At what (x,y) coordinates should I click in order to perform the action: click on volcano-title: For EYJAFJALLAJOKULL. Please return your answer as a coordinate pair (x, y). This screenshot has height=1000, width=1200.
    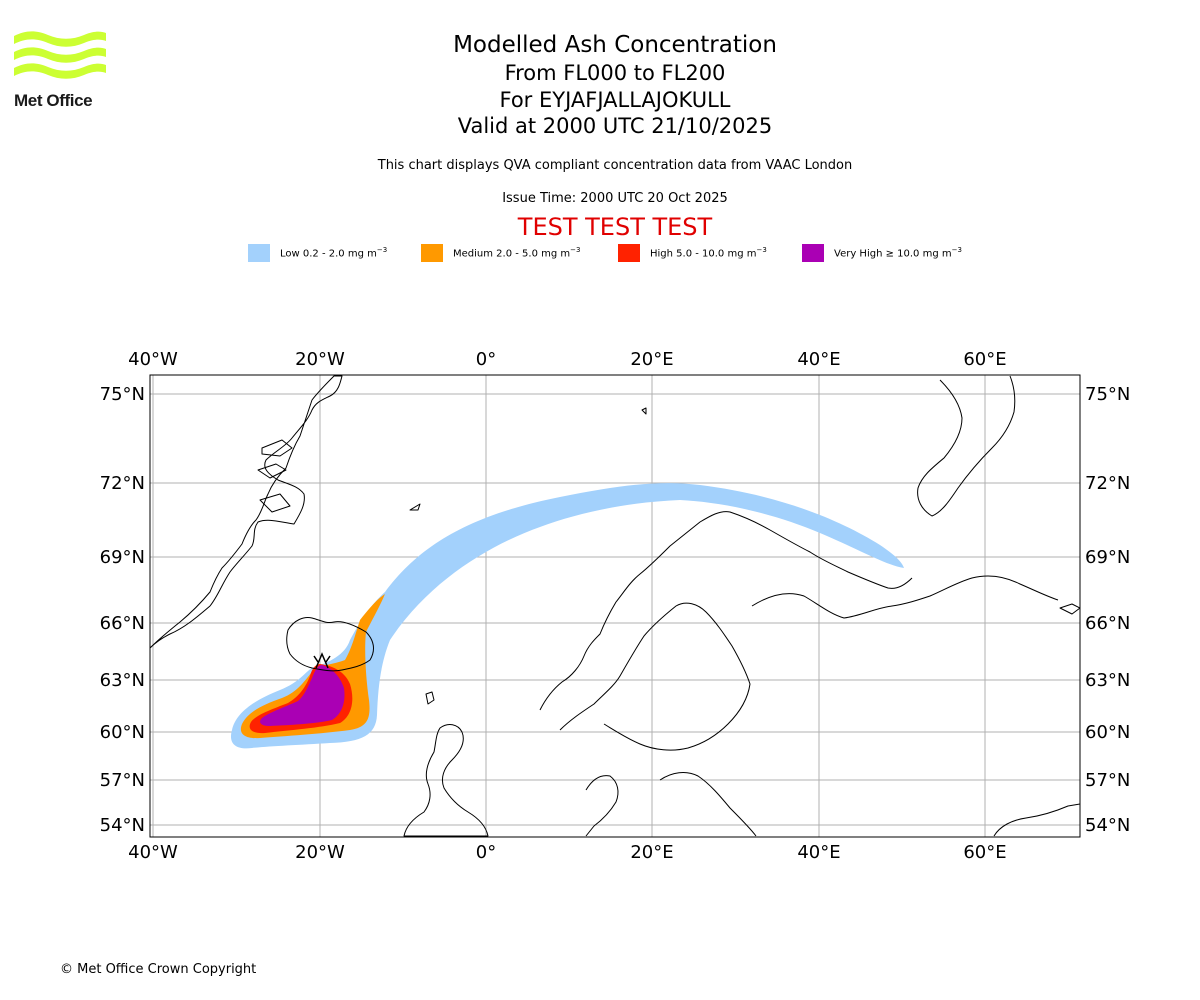
    Looking at the image, I should click on (615, 99).